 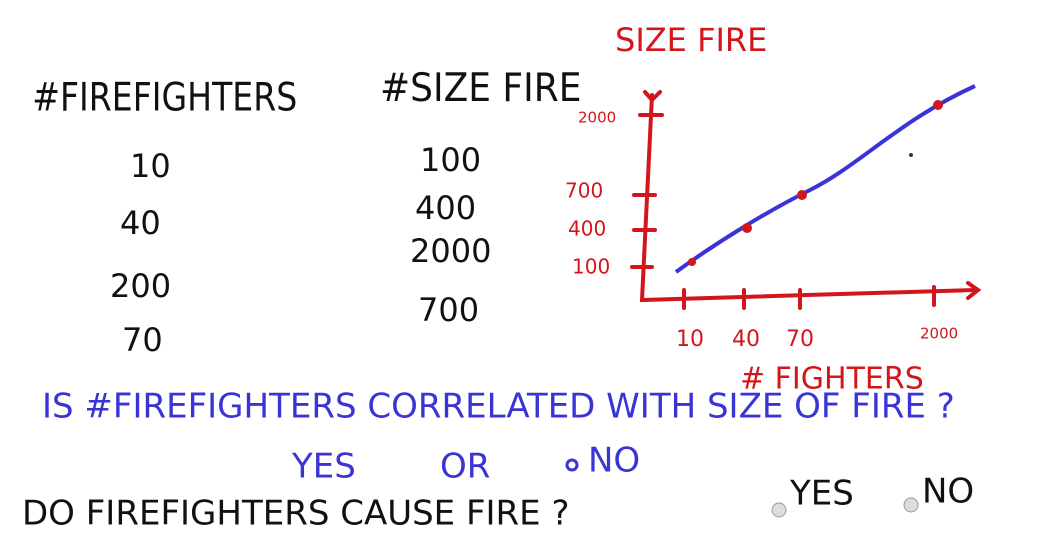 I want to click on table-cell: 100, so click(x=450, y=160).